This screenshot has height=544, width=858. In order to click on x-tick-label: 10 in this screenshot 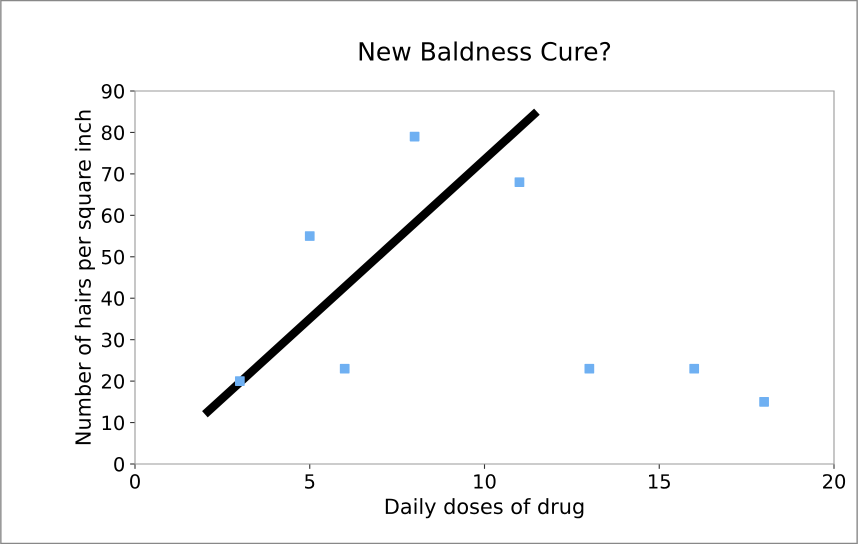, I will do `click(485, 481)`.